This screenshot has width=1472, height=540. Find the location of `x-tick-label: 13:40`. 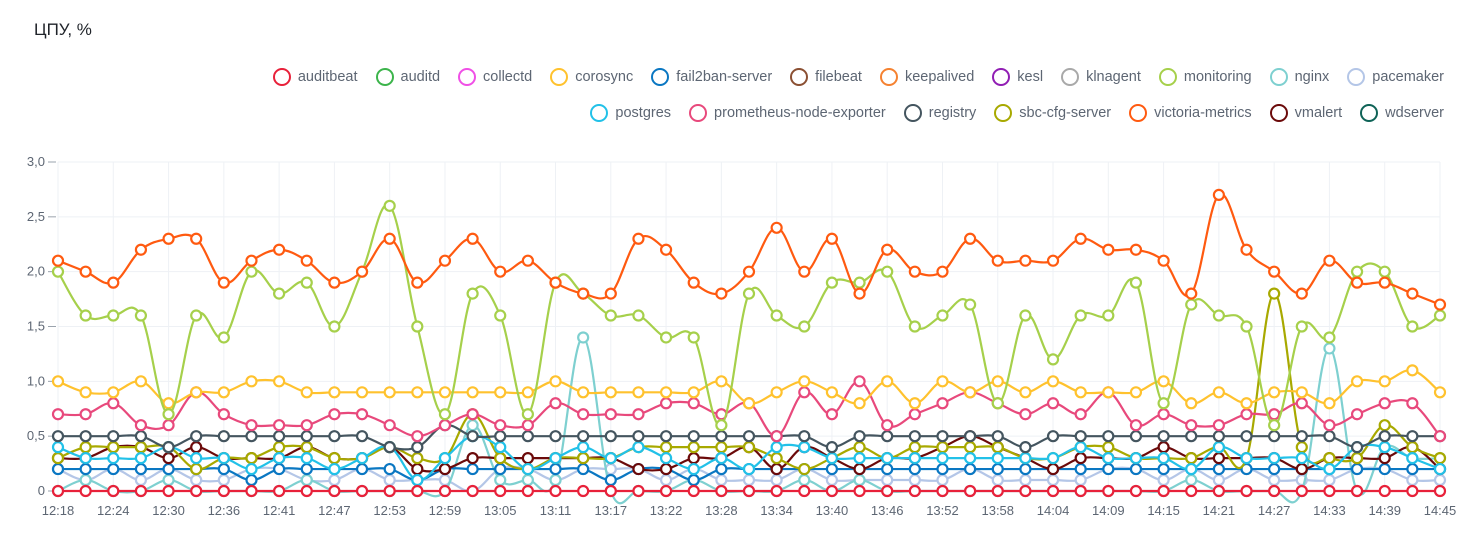

x-tick-label: 13:40 is located at coordinates (832, 510).